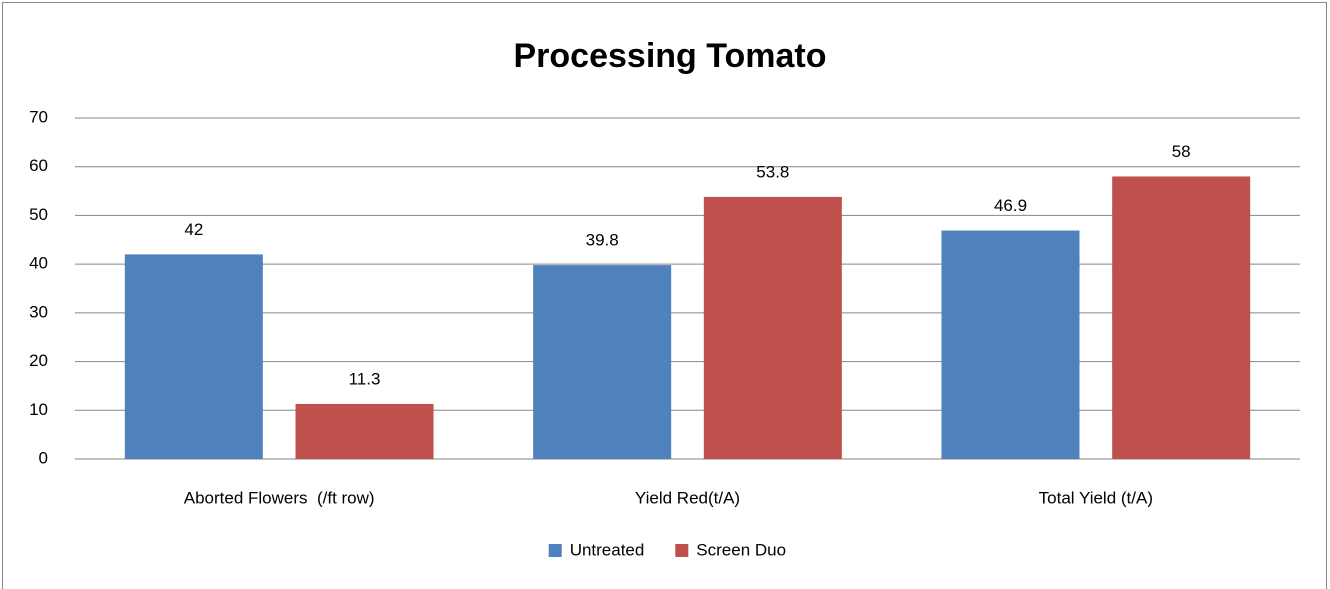  What do you see at coordinates (193, 229) in the screenshot?
I see `data-label: 42` at bounding box center [193, 229].